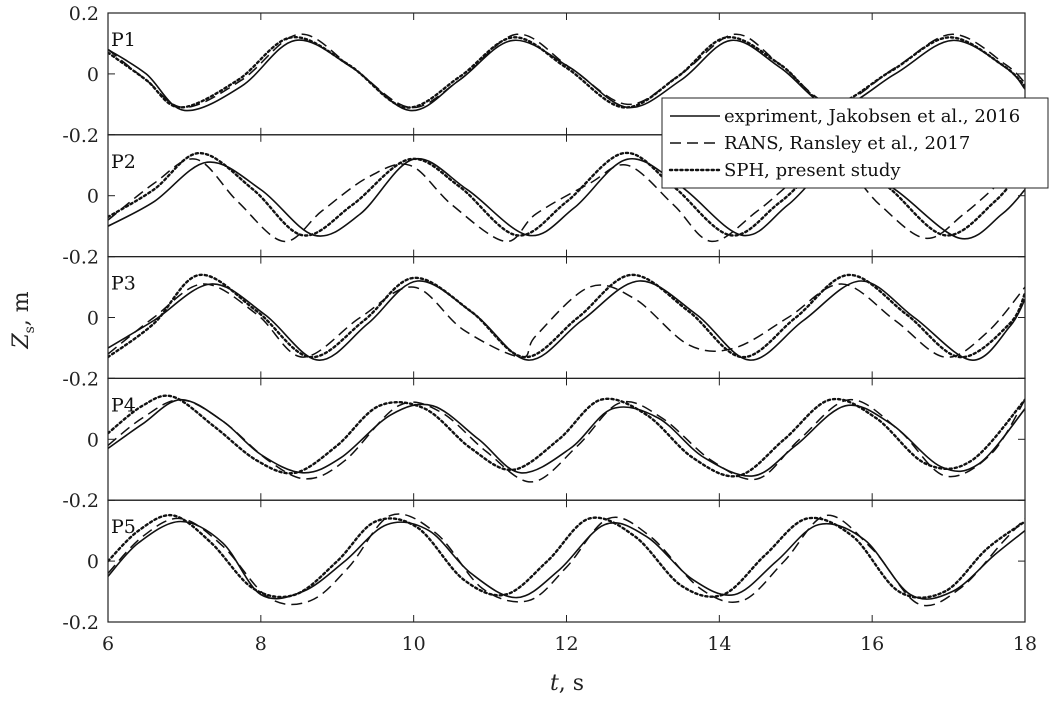  Describe the element at coordinates (872, 644) in the screenshot. I see `x-tick-label: 16` at that location.